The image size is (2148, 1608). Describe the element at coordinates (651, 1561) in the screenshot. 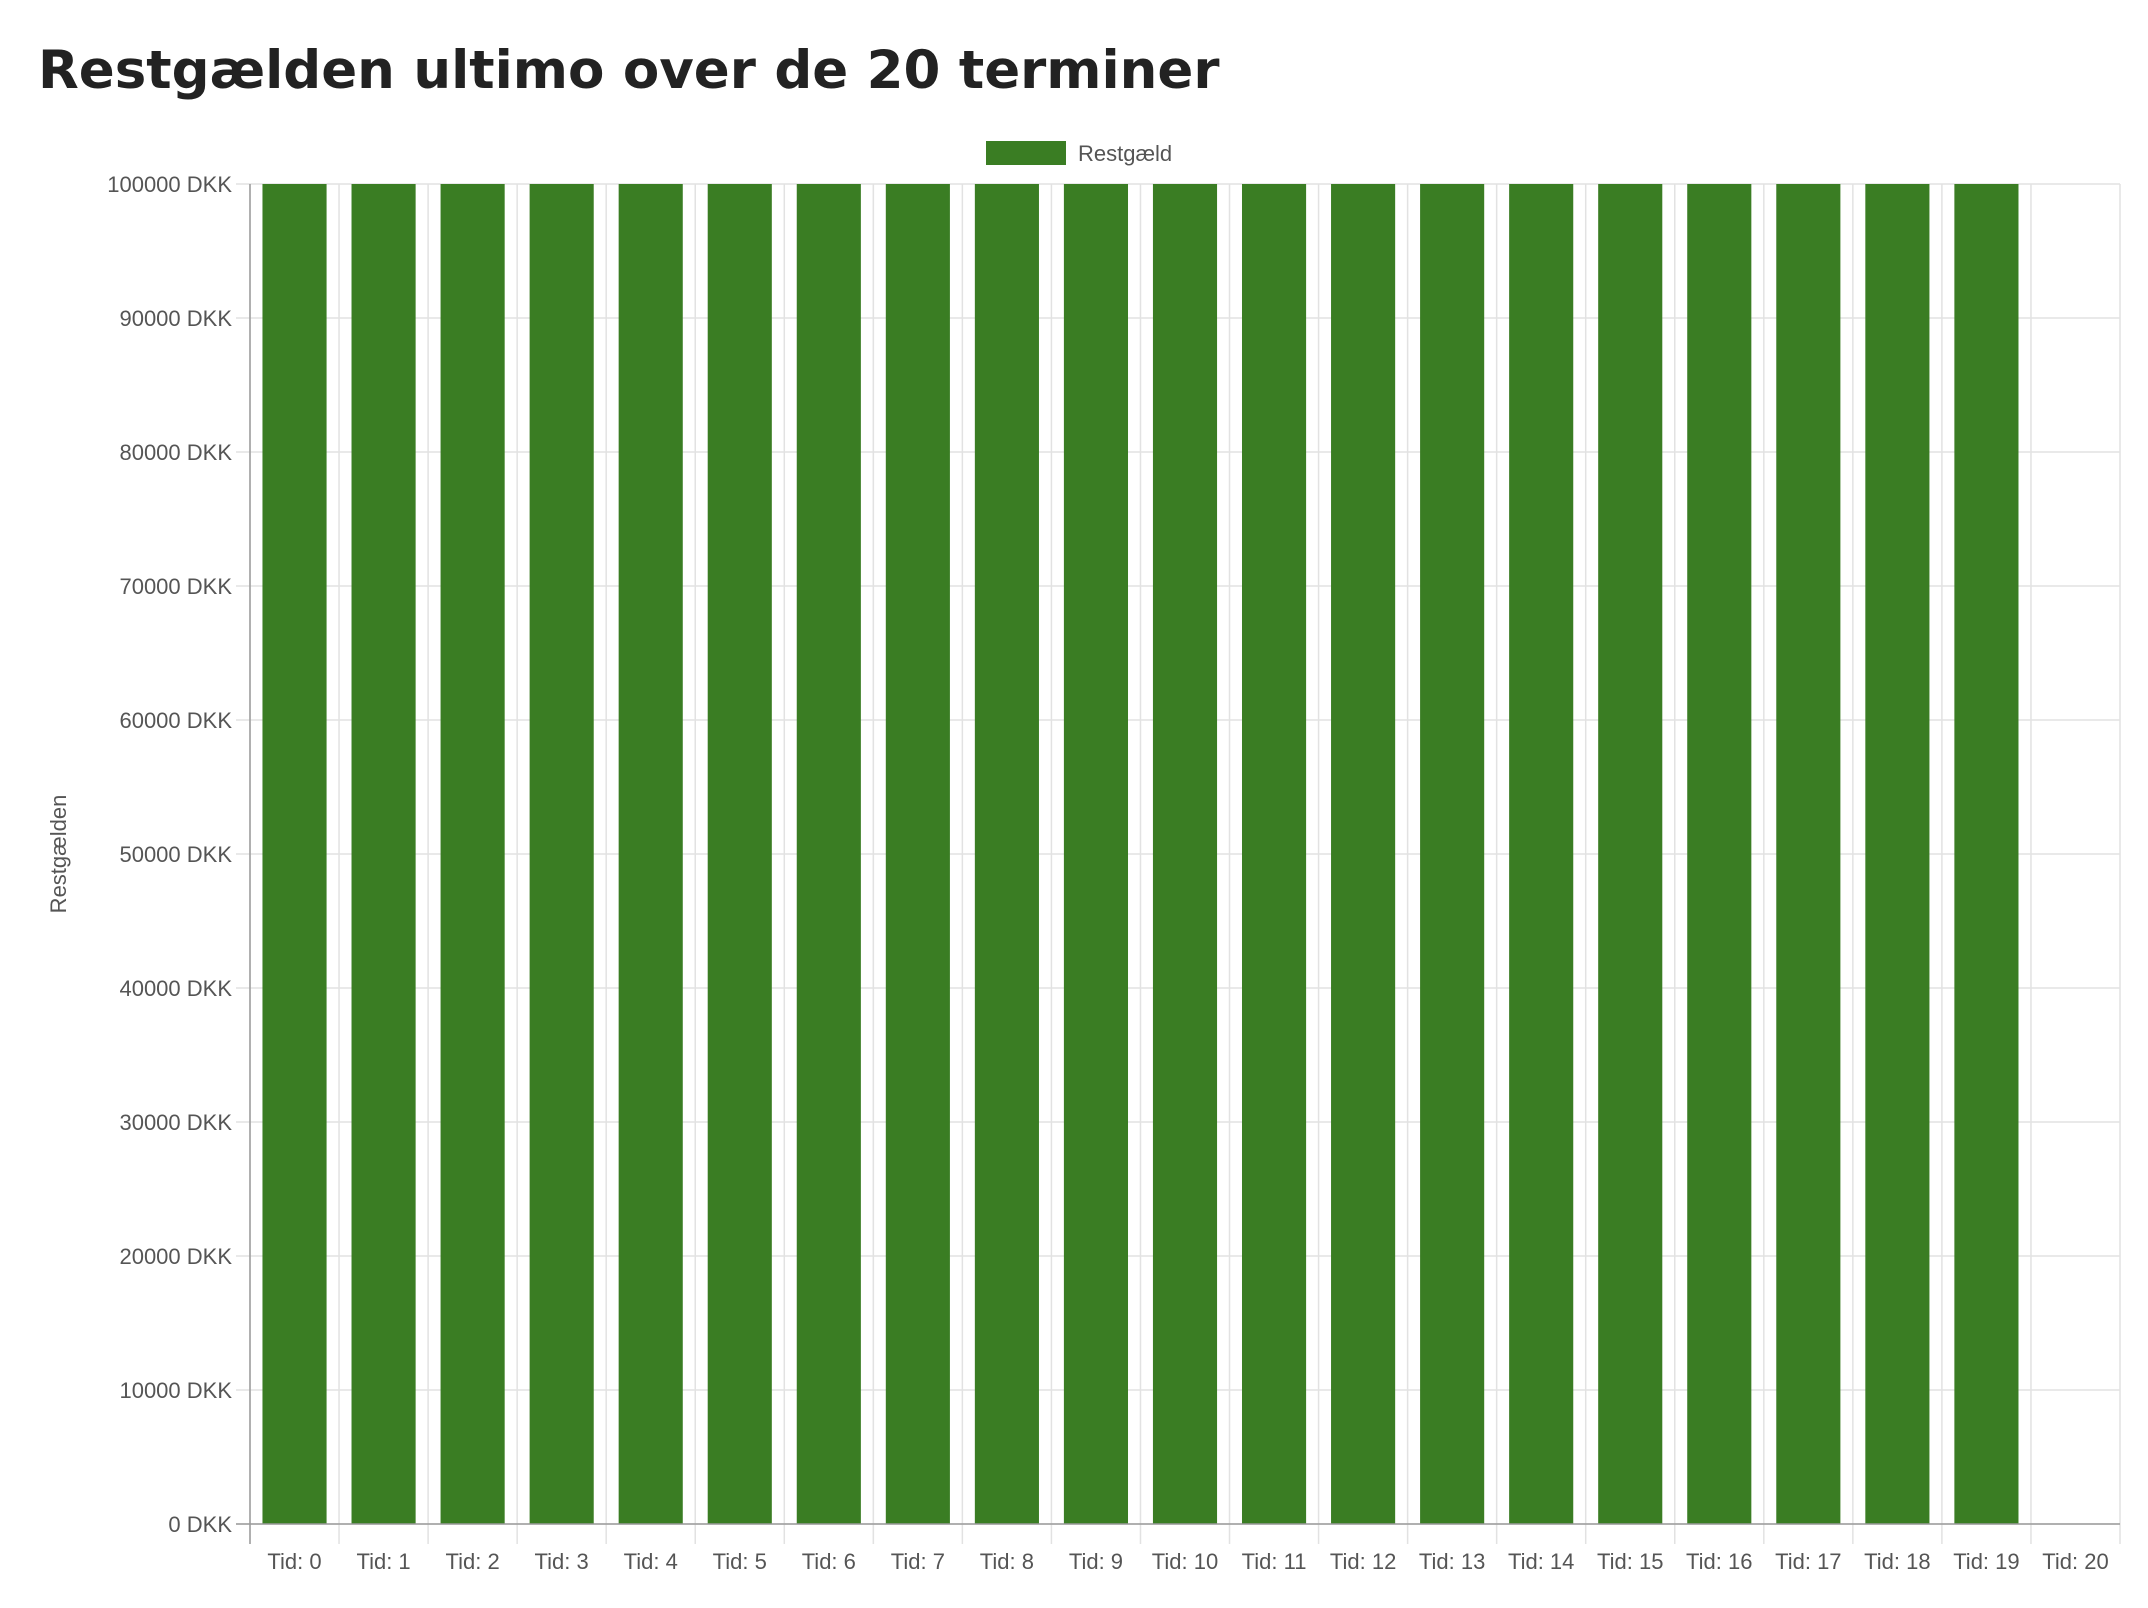

I see `x-tick-label: Tid: 4` at that location.